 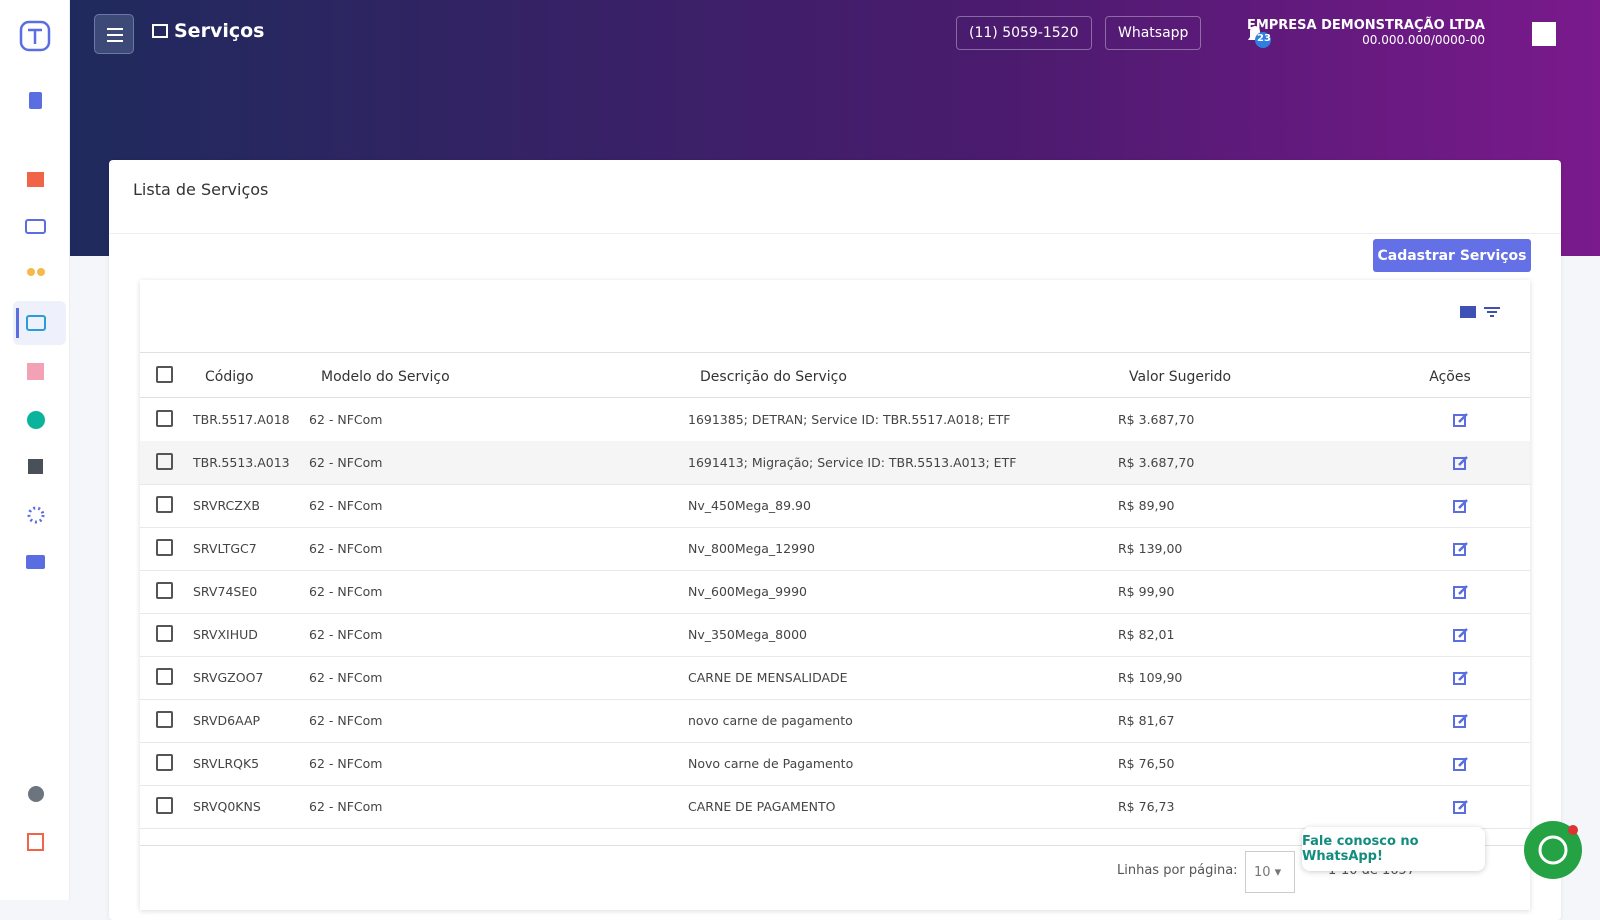 I want to click on nav-cards, so click(x=35, y=562).